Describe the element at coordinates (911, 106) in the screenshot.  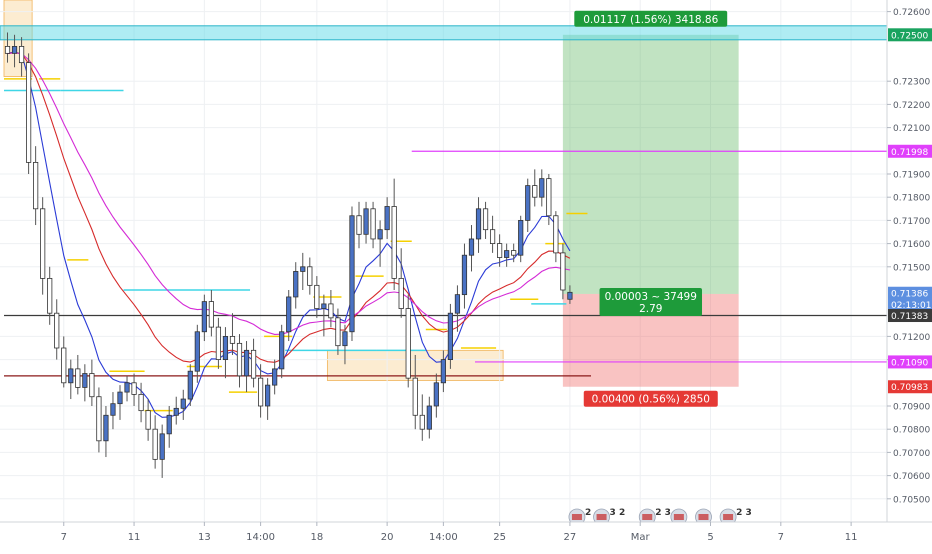
I see `price-tick-label: 0.72200` at that location.